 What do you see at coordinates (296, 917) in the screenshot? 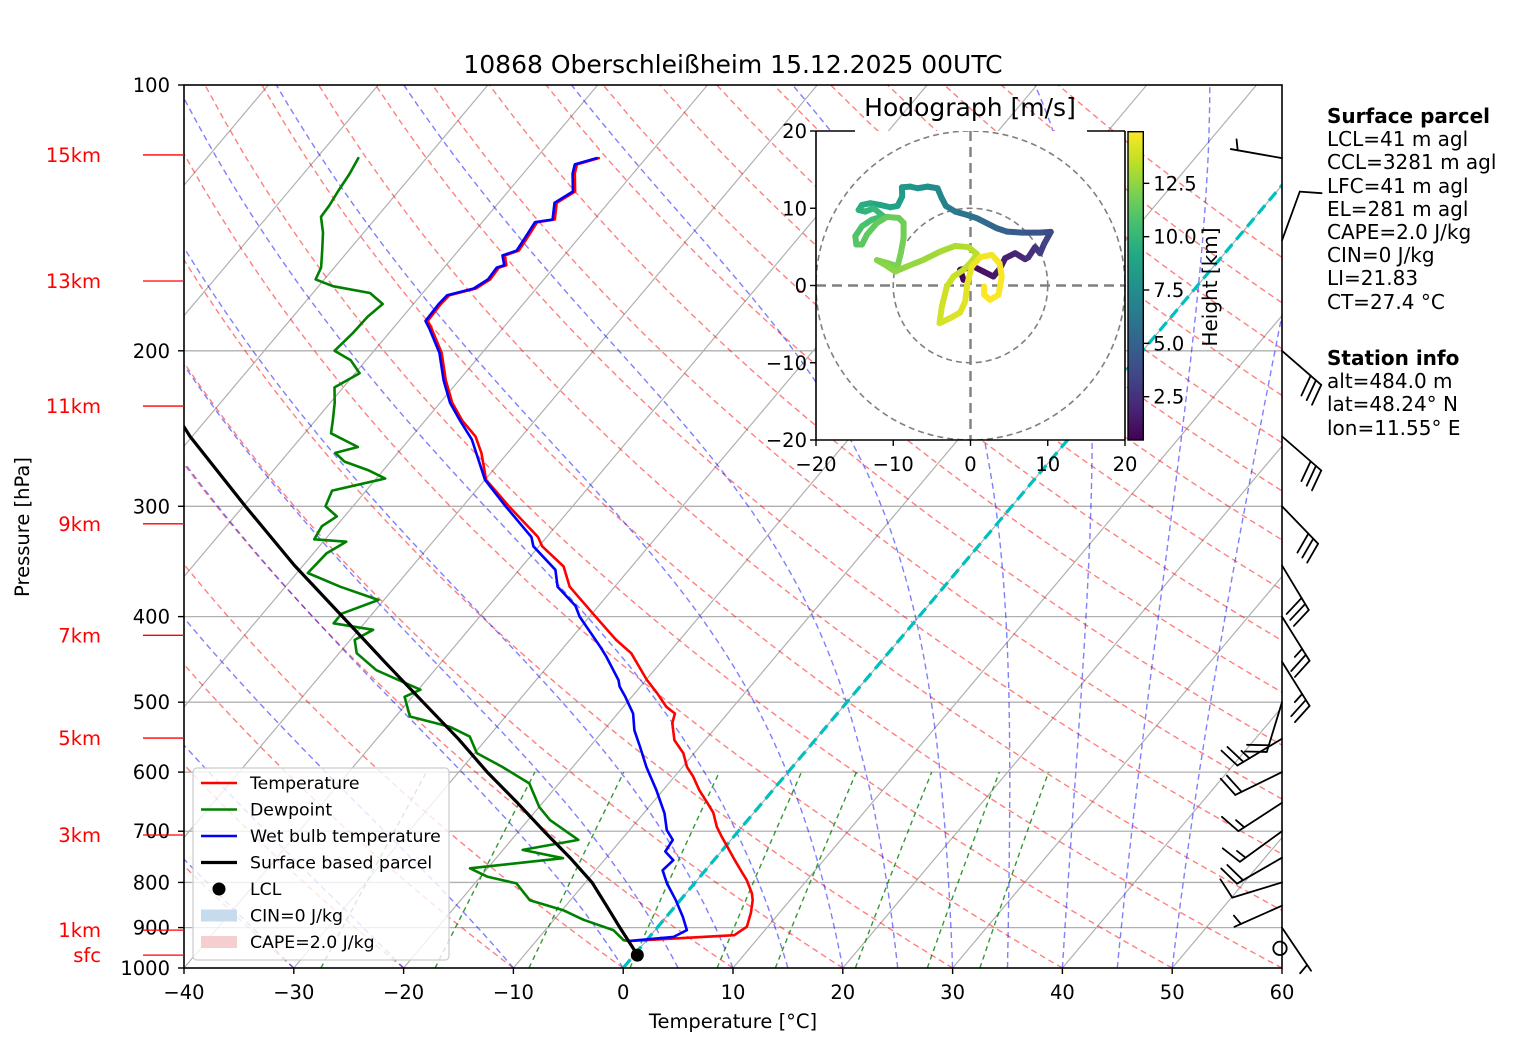
I see `legend-label-cin: CIN=0 J/kg` at bounding box center [296, 917].